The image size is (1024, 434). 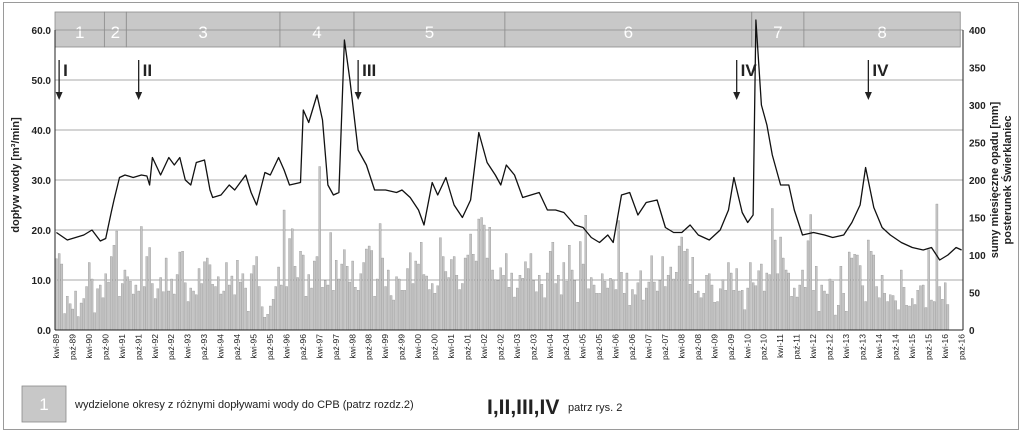 What do you see at coordinates (65, 70) in the screenshot?
I see `event-marker-label: I` at bounding box center [65, 70].